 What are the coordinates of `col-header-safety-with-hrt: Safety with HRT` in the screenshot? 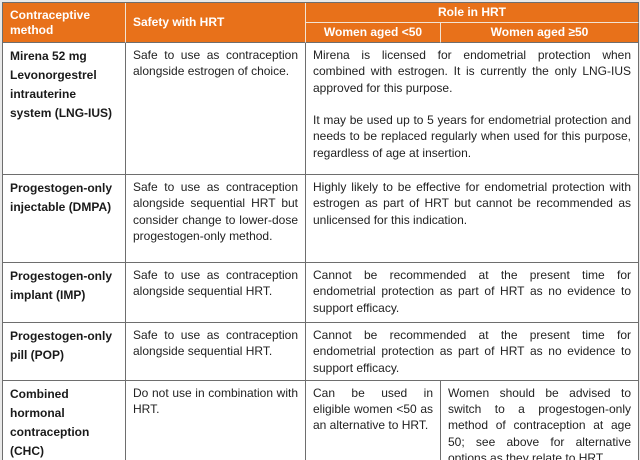 It's located at (216, 23).